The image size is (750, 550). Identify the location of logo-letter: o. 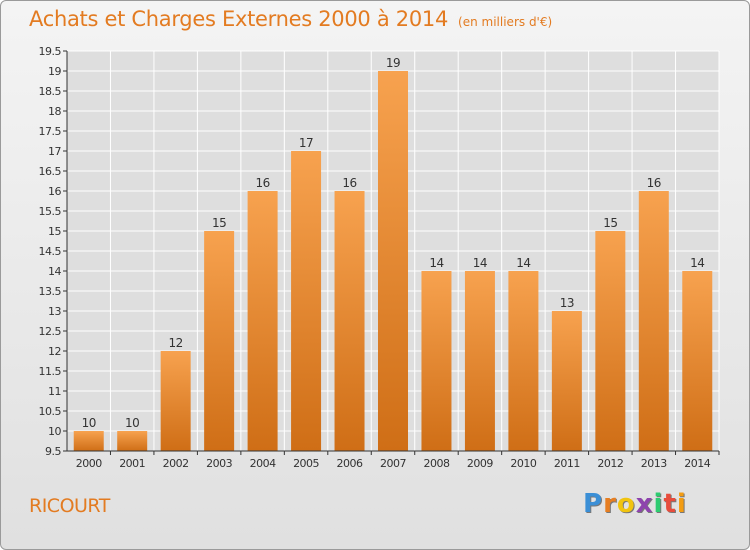
(626, 504).